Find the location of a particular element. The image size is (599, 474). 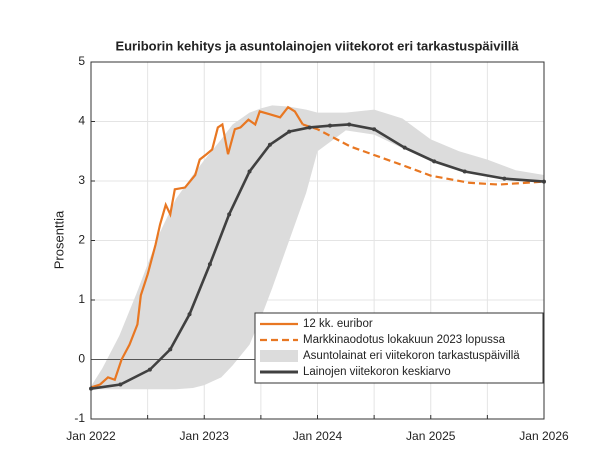

x-tick-label: Jan 2024 is located at coordinates (318, 436).